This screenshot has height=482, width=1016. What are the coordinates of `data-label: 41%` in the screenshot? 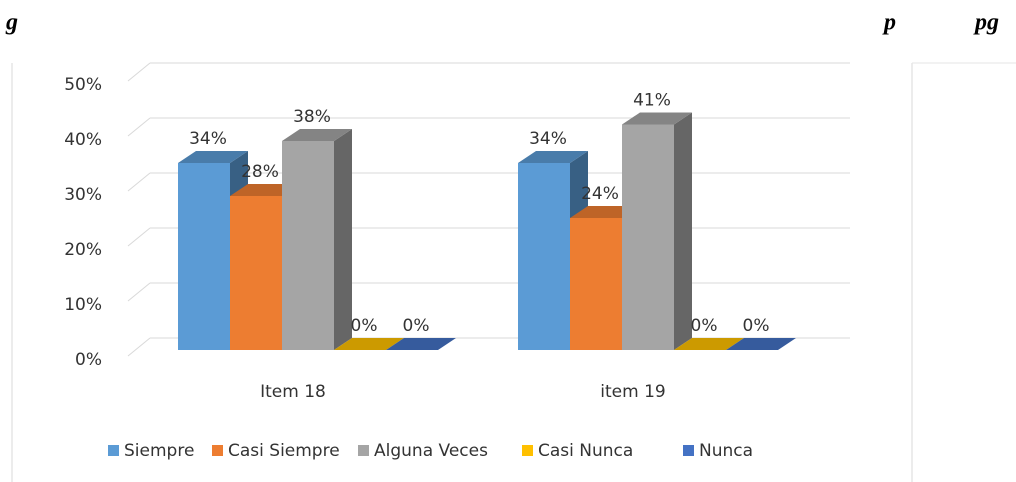 It's located at (652, 101).